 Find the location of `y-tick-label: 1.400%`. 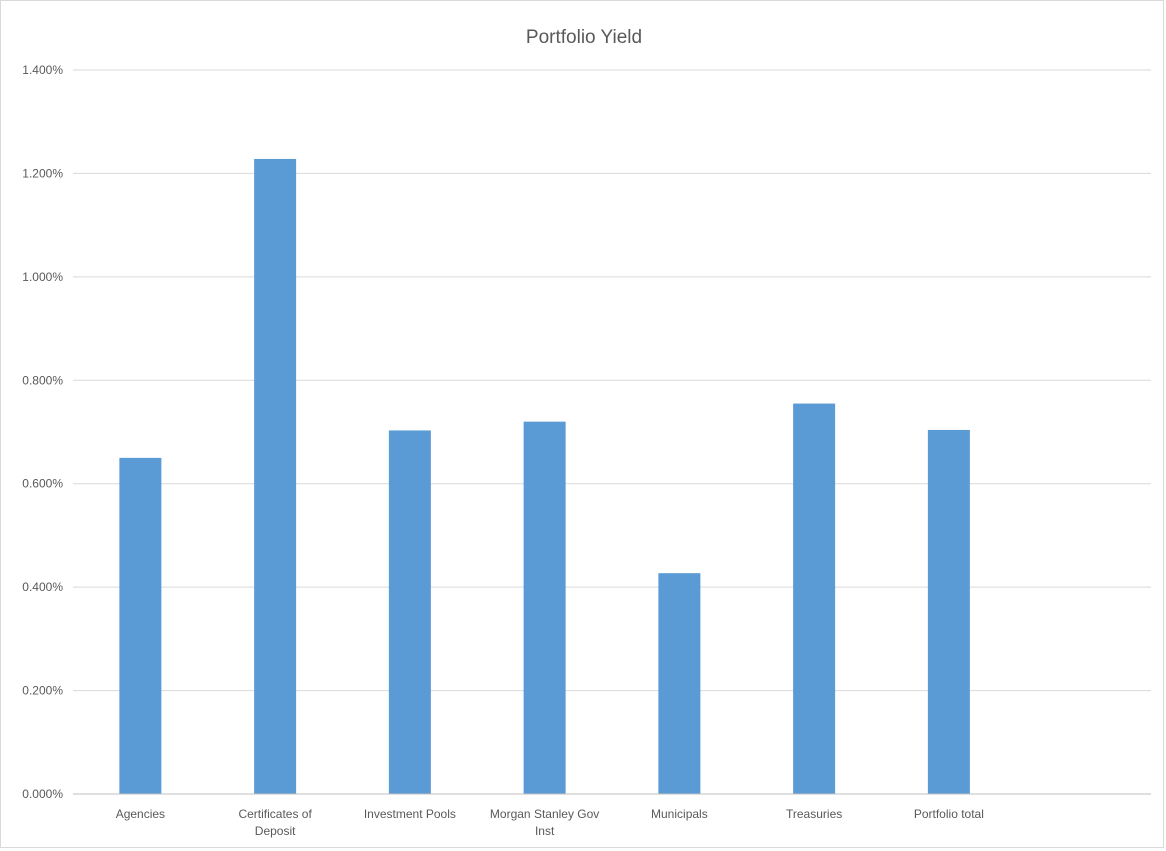

y-tick-label: 1.400% is located at coordinates (42, 70).